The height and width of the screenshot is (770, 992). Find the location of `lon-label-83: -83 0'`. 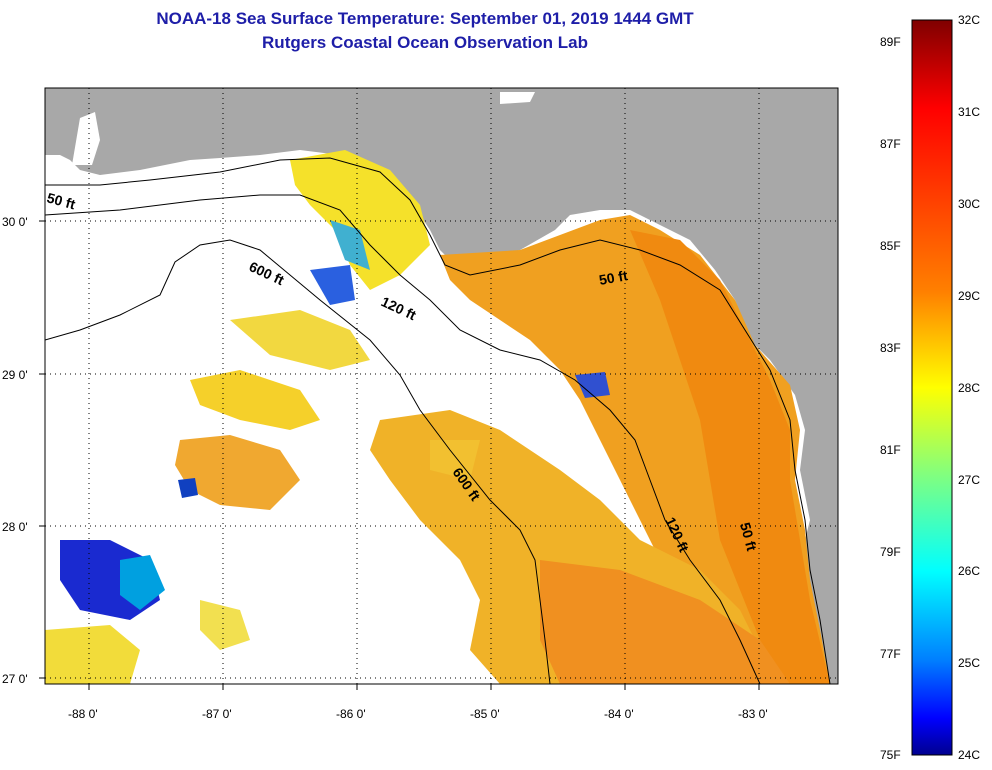

lon-label-83: -83 0' is located at coordinates (753, 714).